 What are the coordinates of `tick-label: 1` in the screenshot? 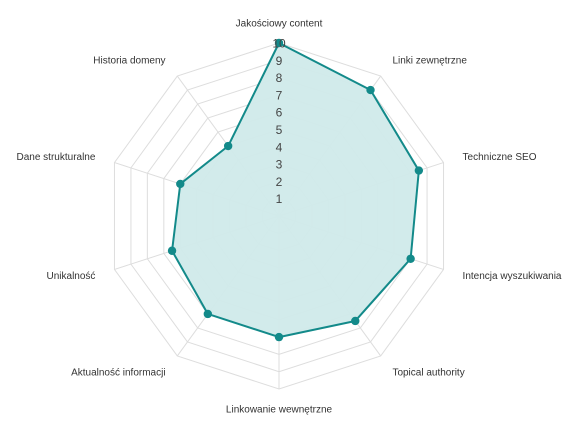 It's located at (279, 199).